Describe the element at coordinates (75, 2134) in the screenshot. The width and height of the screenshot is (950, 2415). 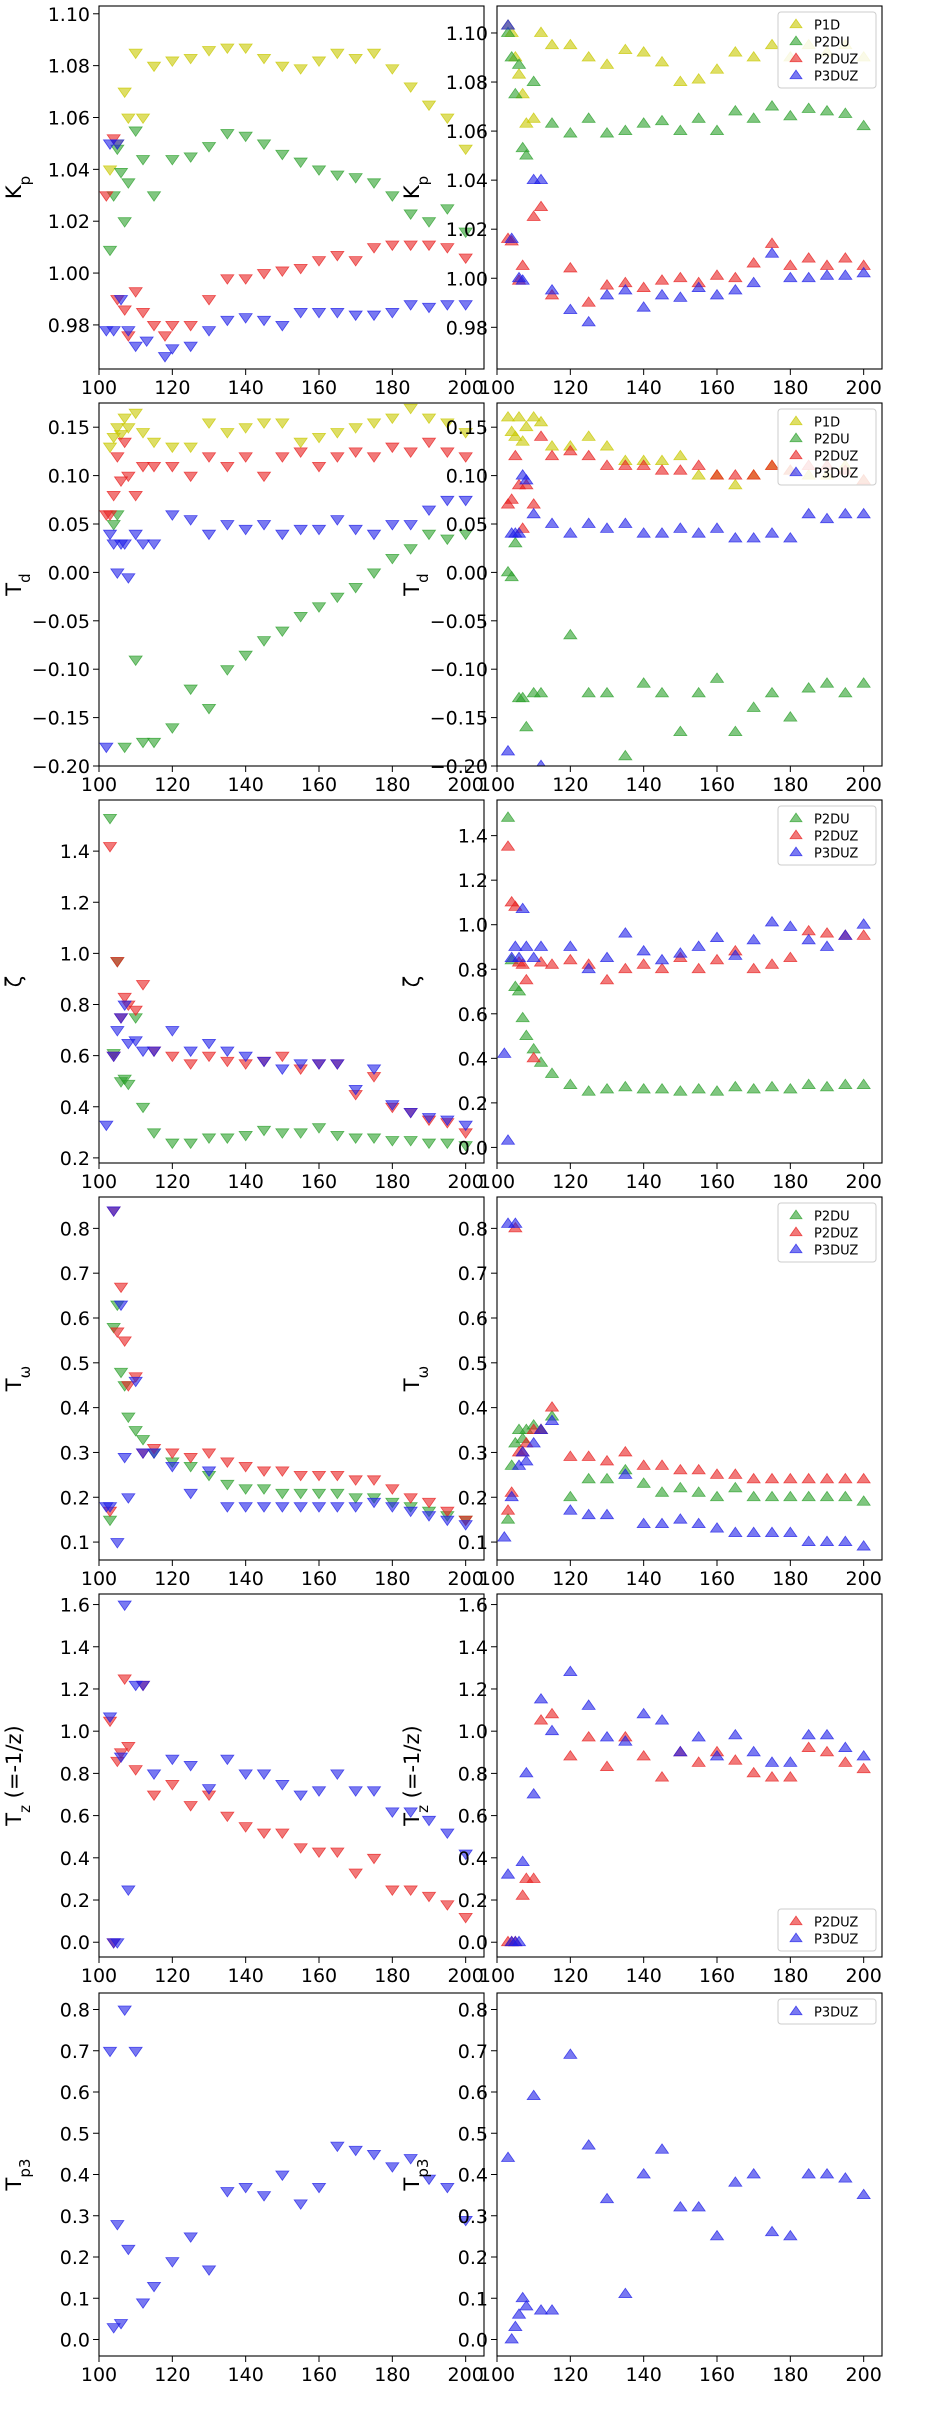
I see `y-tick-label: 0.5` at that location.